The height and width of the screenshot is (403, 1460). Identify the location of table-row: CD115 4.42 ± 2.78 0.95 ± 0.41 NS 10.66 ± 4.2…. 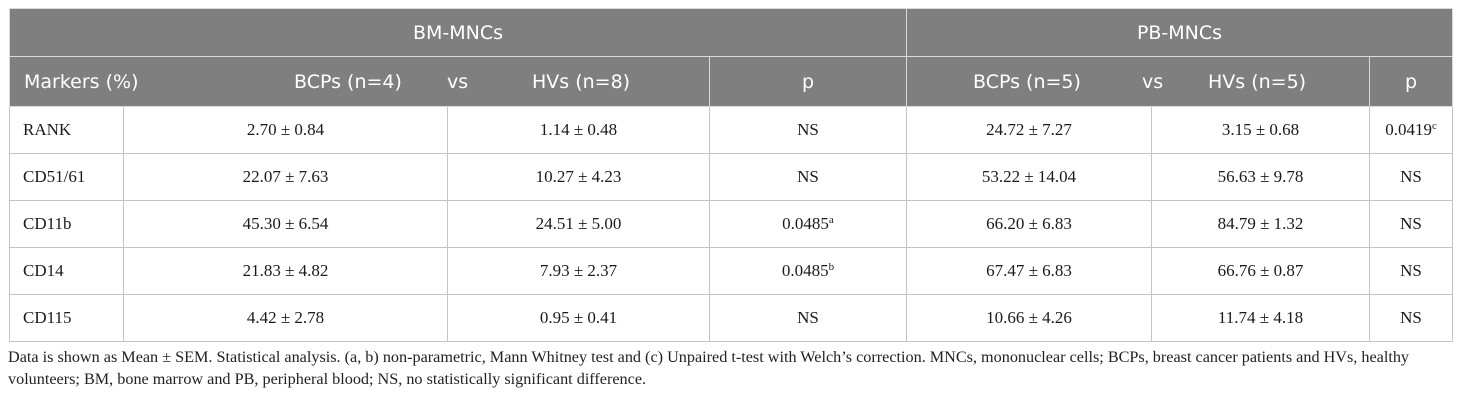
(731, 318).